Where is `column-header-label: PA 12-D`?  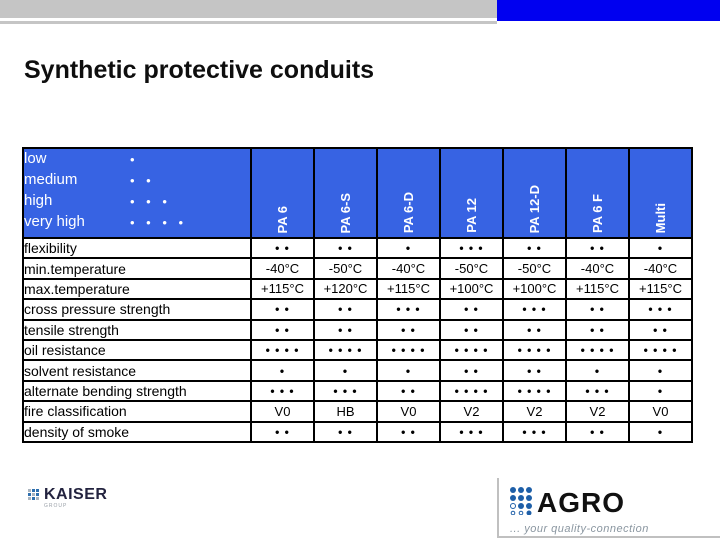
column-header-label: PA 12-D is located at coordinates (534, 208).